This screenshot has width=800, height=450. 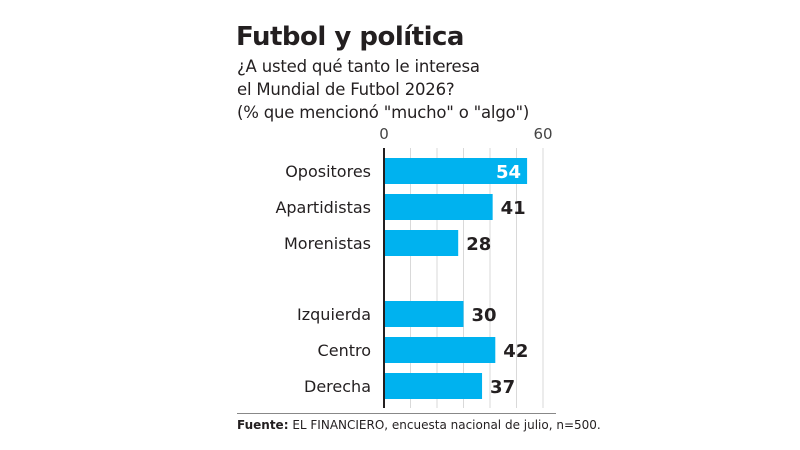 What do you see at coordinates (508, 172) in the screenshot?
I see `value-label-opositores: 54` at bounding box center [508, 172].